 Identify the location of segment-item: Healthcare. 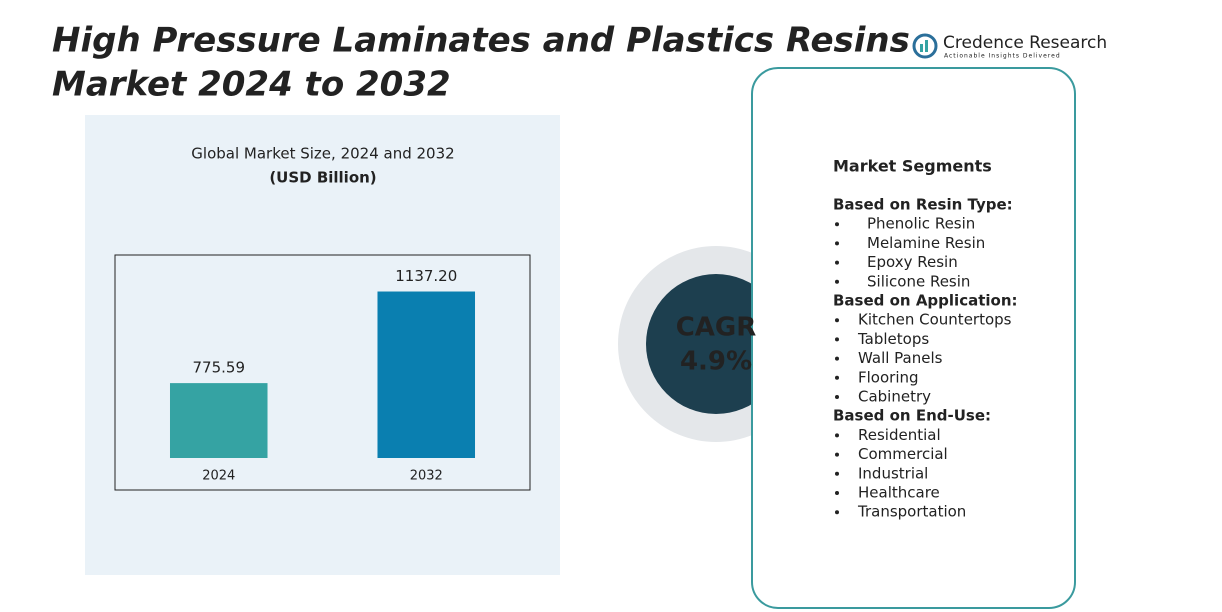
(899, 493).